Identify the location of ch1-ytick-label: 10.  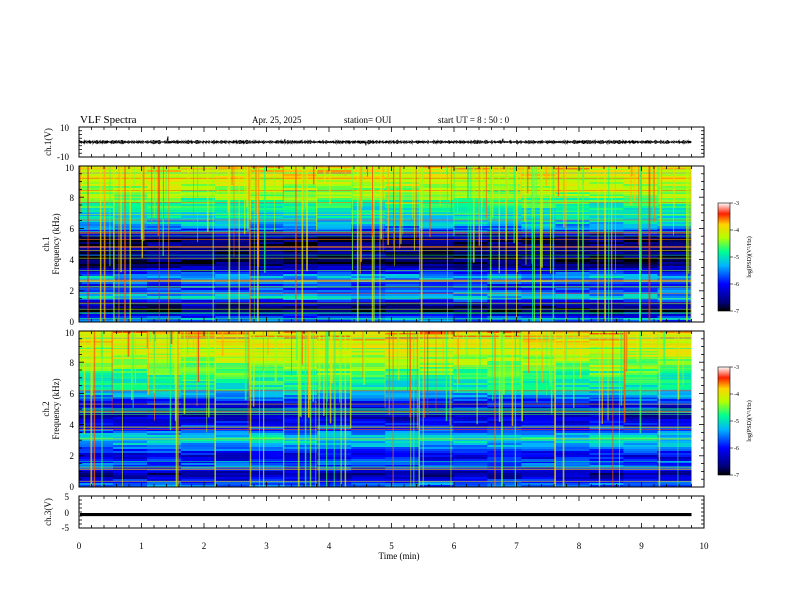
(65, 128).